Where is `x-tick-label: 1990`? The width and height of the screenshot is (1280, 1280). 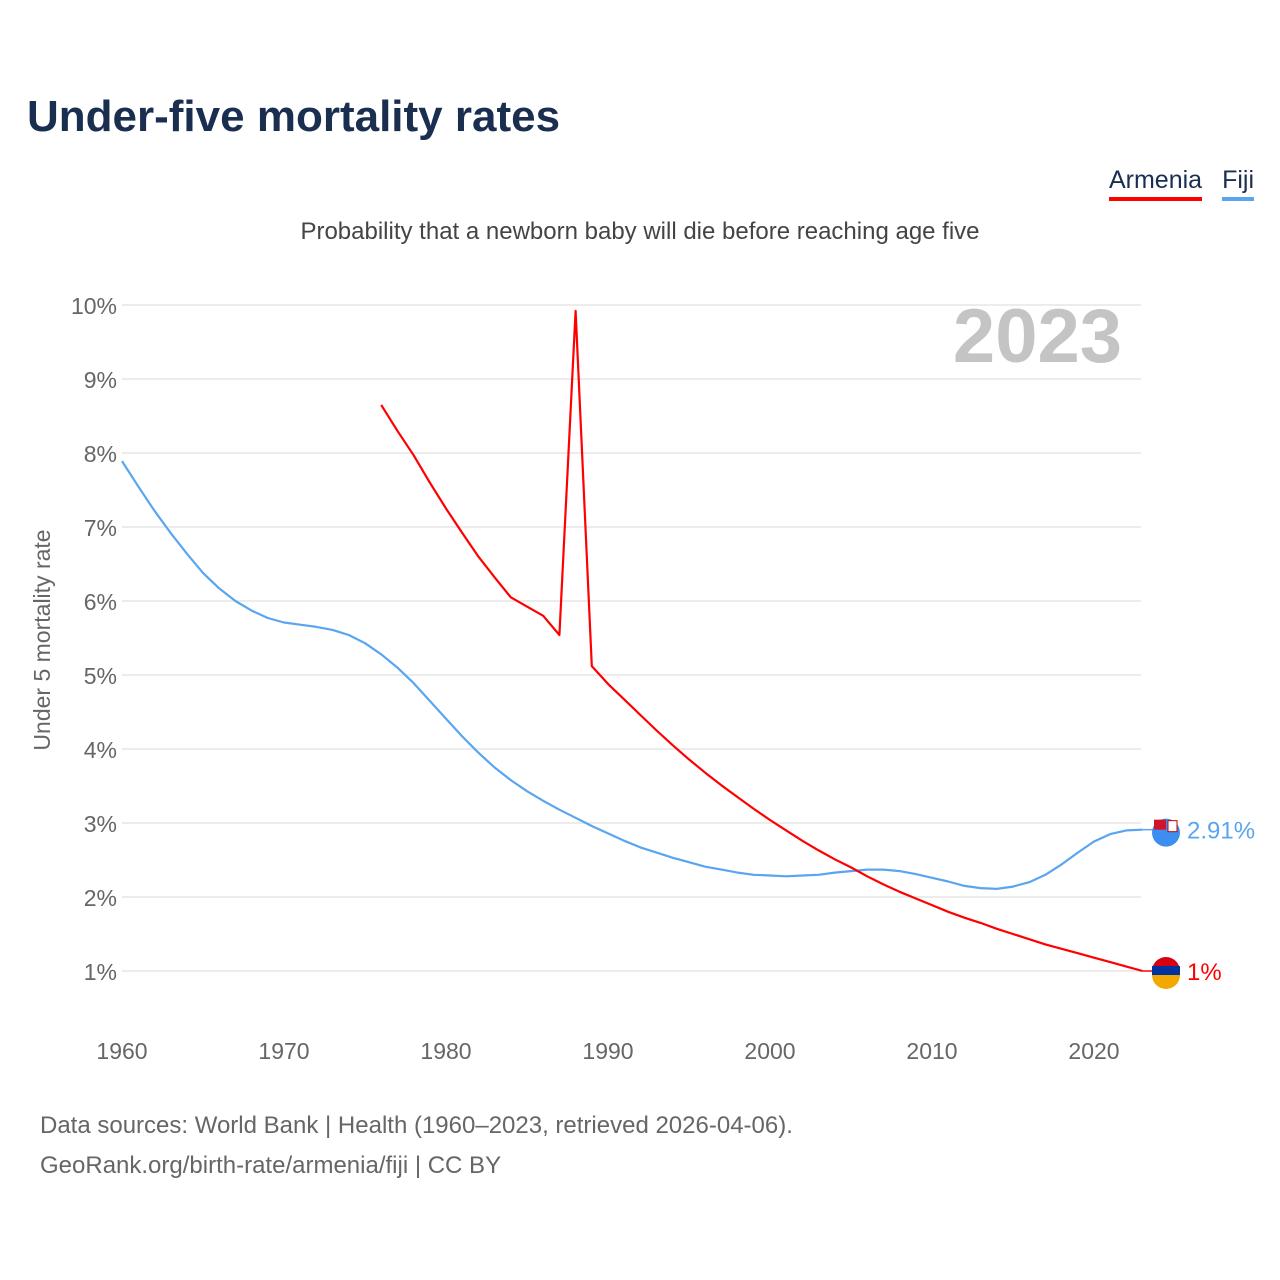
x-tick-label: 1990 is located at coordinates (607, 1051).